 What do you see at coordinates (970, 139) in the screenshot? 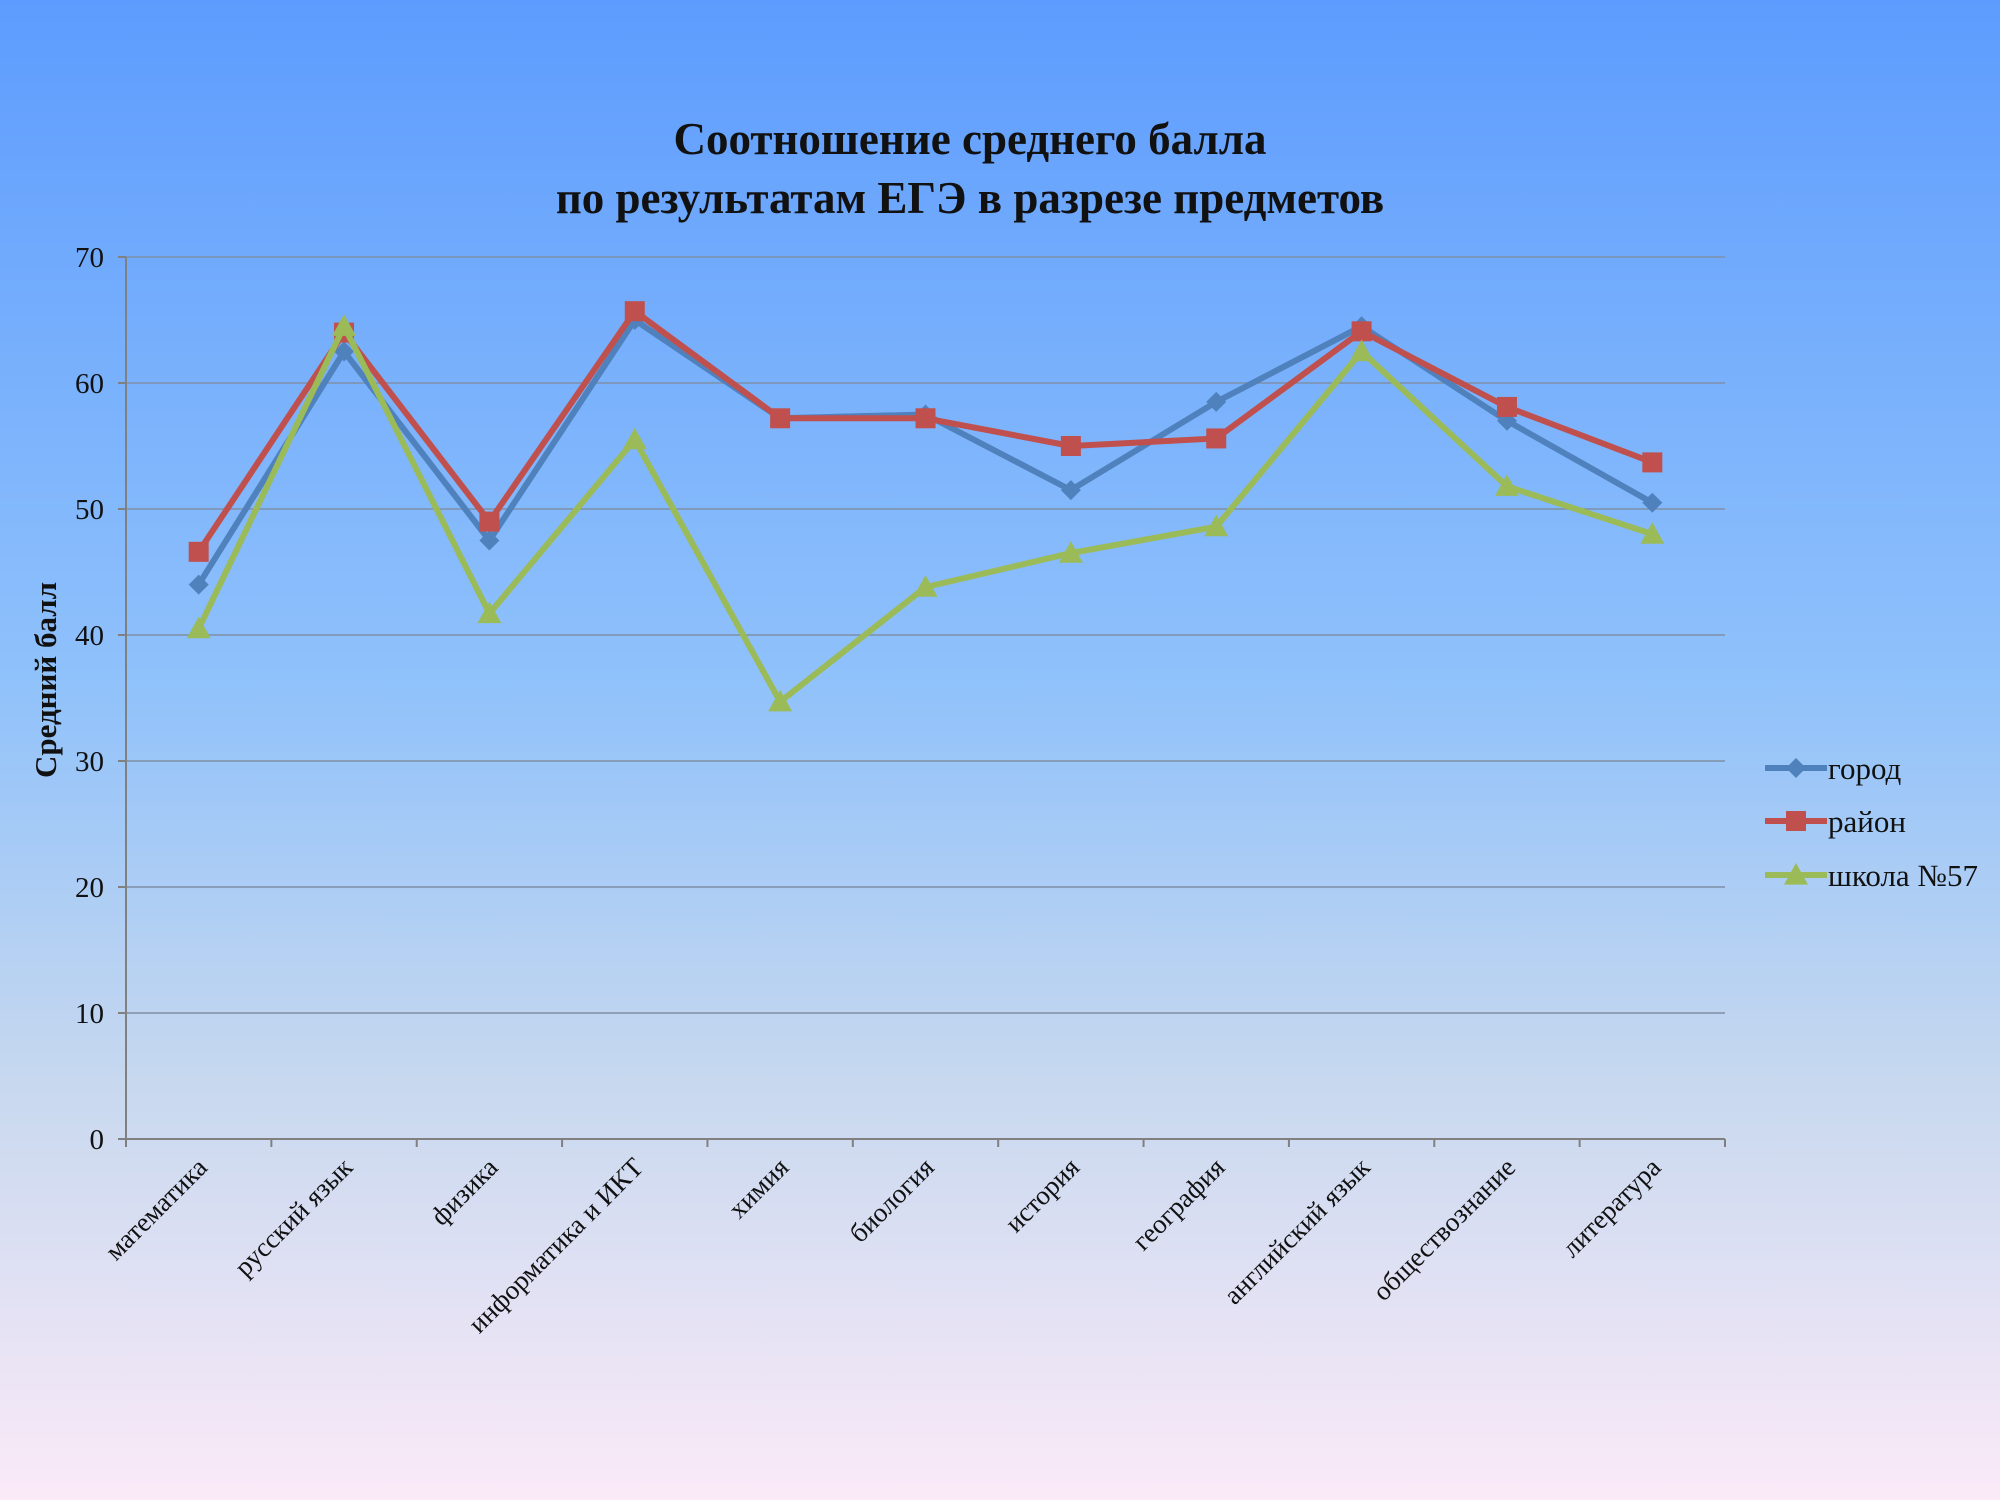
I see `chart-title-line-1: Соотношение среднего балла` at bounding box center [970, 139].